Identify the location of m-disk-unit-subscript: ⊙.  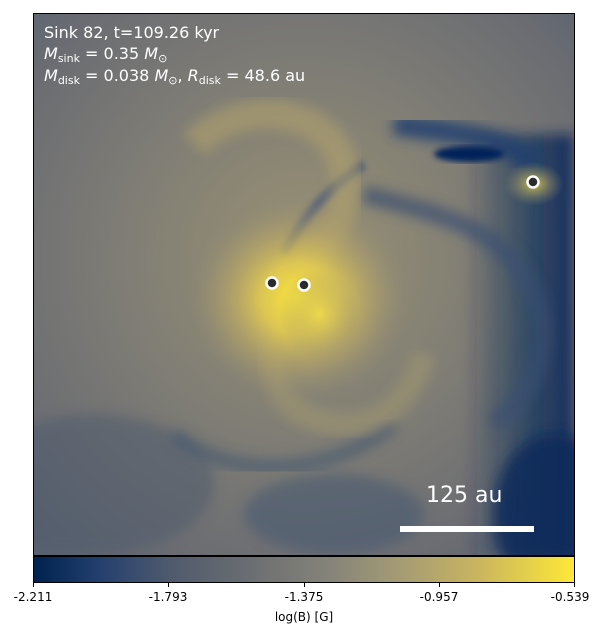
(173, 80).